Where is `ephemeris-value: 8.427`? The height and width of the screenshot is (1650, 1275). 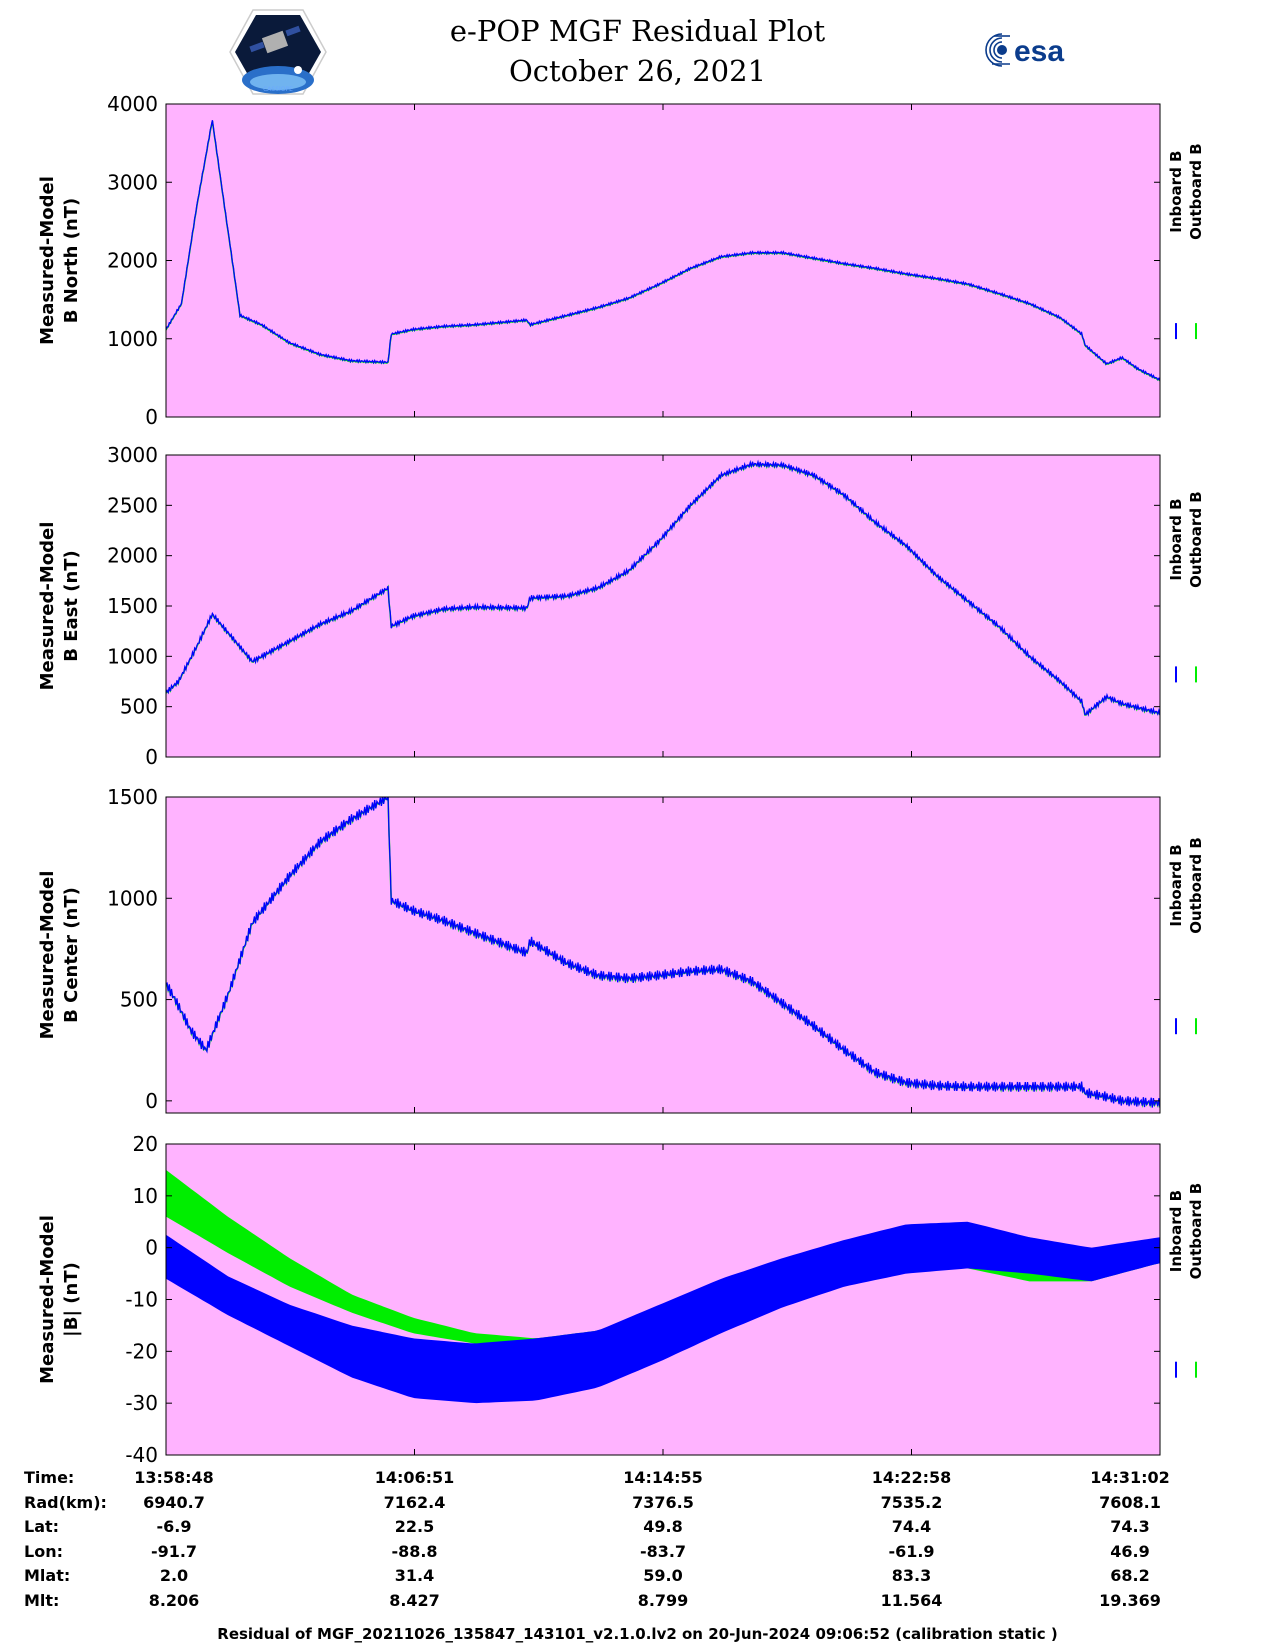 ephemeris-value: 8.427 is located at coordinates (414, 1600).